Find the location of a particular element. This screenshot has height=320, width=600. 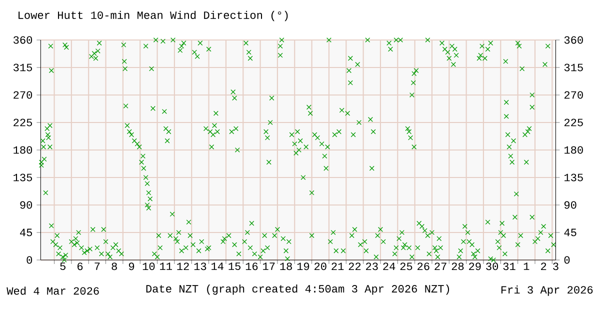

x-tick-label: 6 is located at coordinates (80, 266).